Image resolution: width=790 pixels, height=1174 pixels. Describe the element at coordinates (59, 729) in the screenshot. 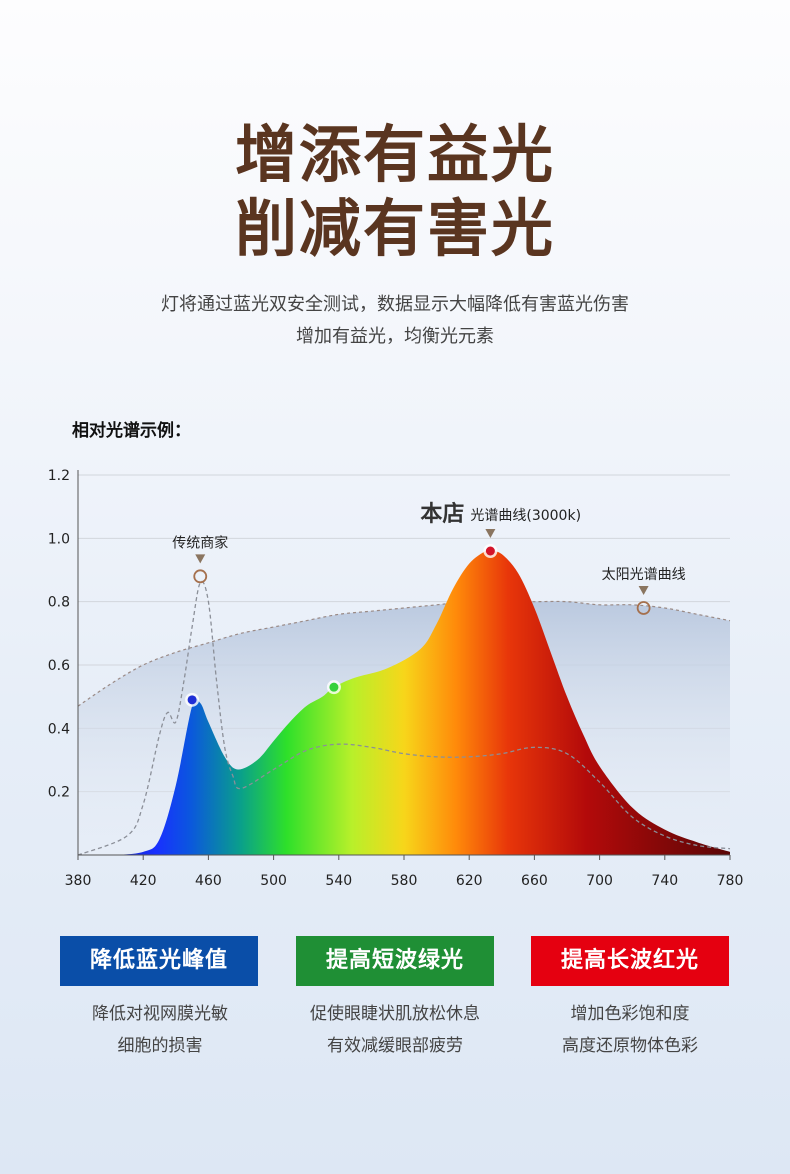

I see `y-tick-label: 0.4` at that location.